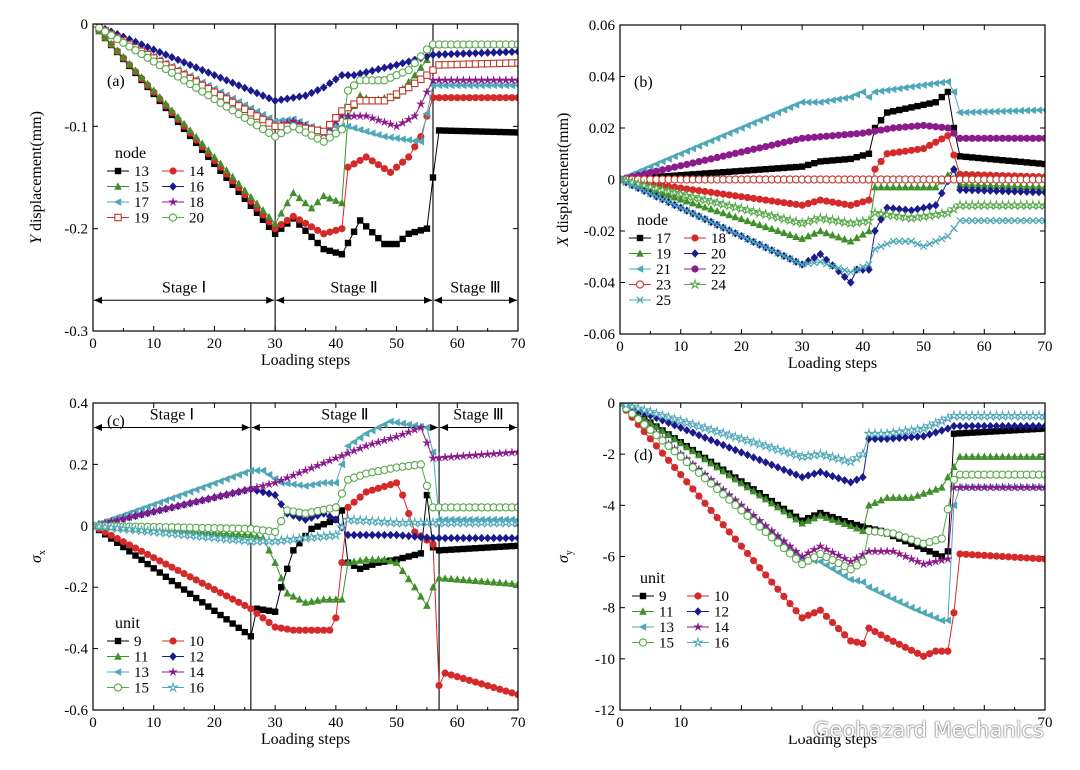 The width and height of the screenshot is (1080, 770). Describe the element at coordinates (718, 270) in the screenshot. I see `legend-label: 22` at that location.